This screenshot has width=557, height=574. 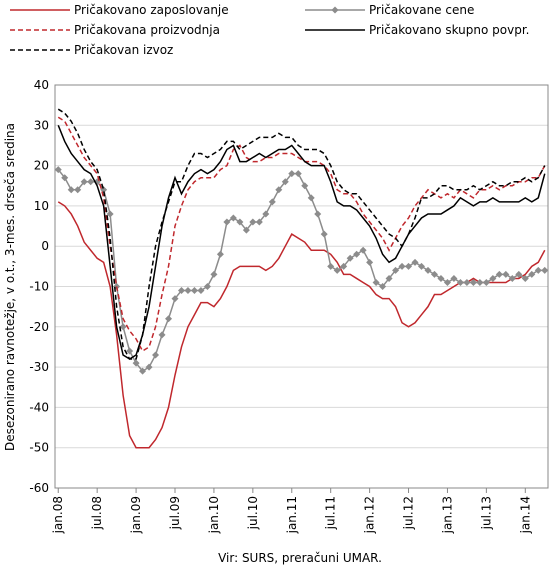 What do you see at coordinates (41, 206) in the screenshot?
I see `y-tick-label: 10` at bounding box center [41, 206].